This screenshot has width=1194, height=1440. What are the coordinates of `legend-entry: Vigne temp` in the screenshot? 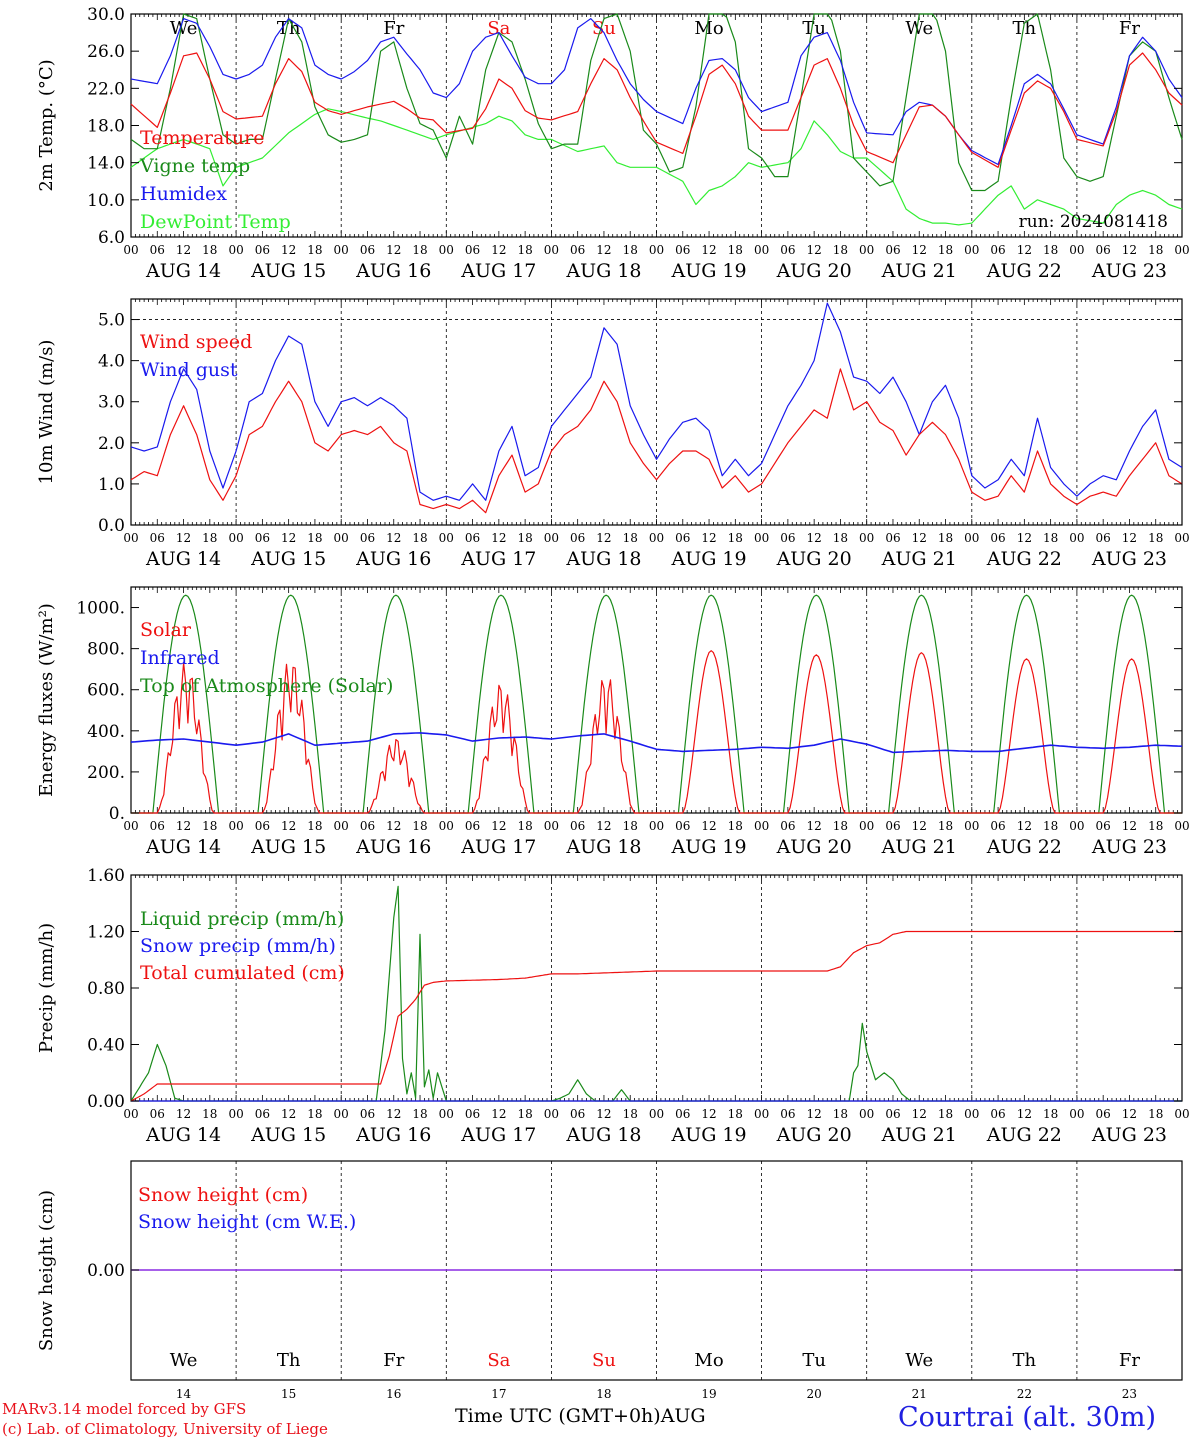 It's located at (194, 166).